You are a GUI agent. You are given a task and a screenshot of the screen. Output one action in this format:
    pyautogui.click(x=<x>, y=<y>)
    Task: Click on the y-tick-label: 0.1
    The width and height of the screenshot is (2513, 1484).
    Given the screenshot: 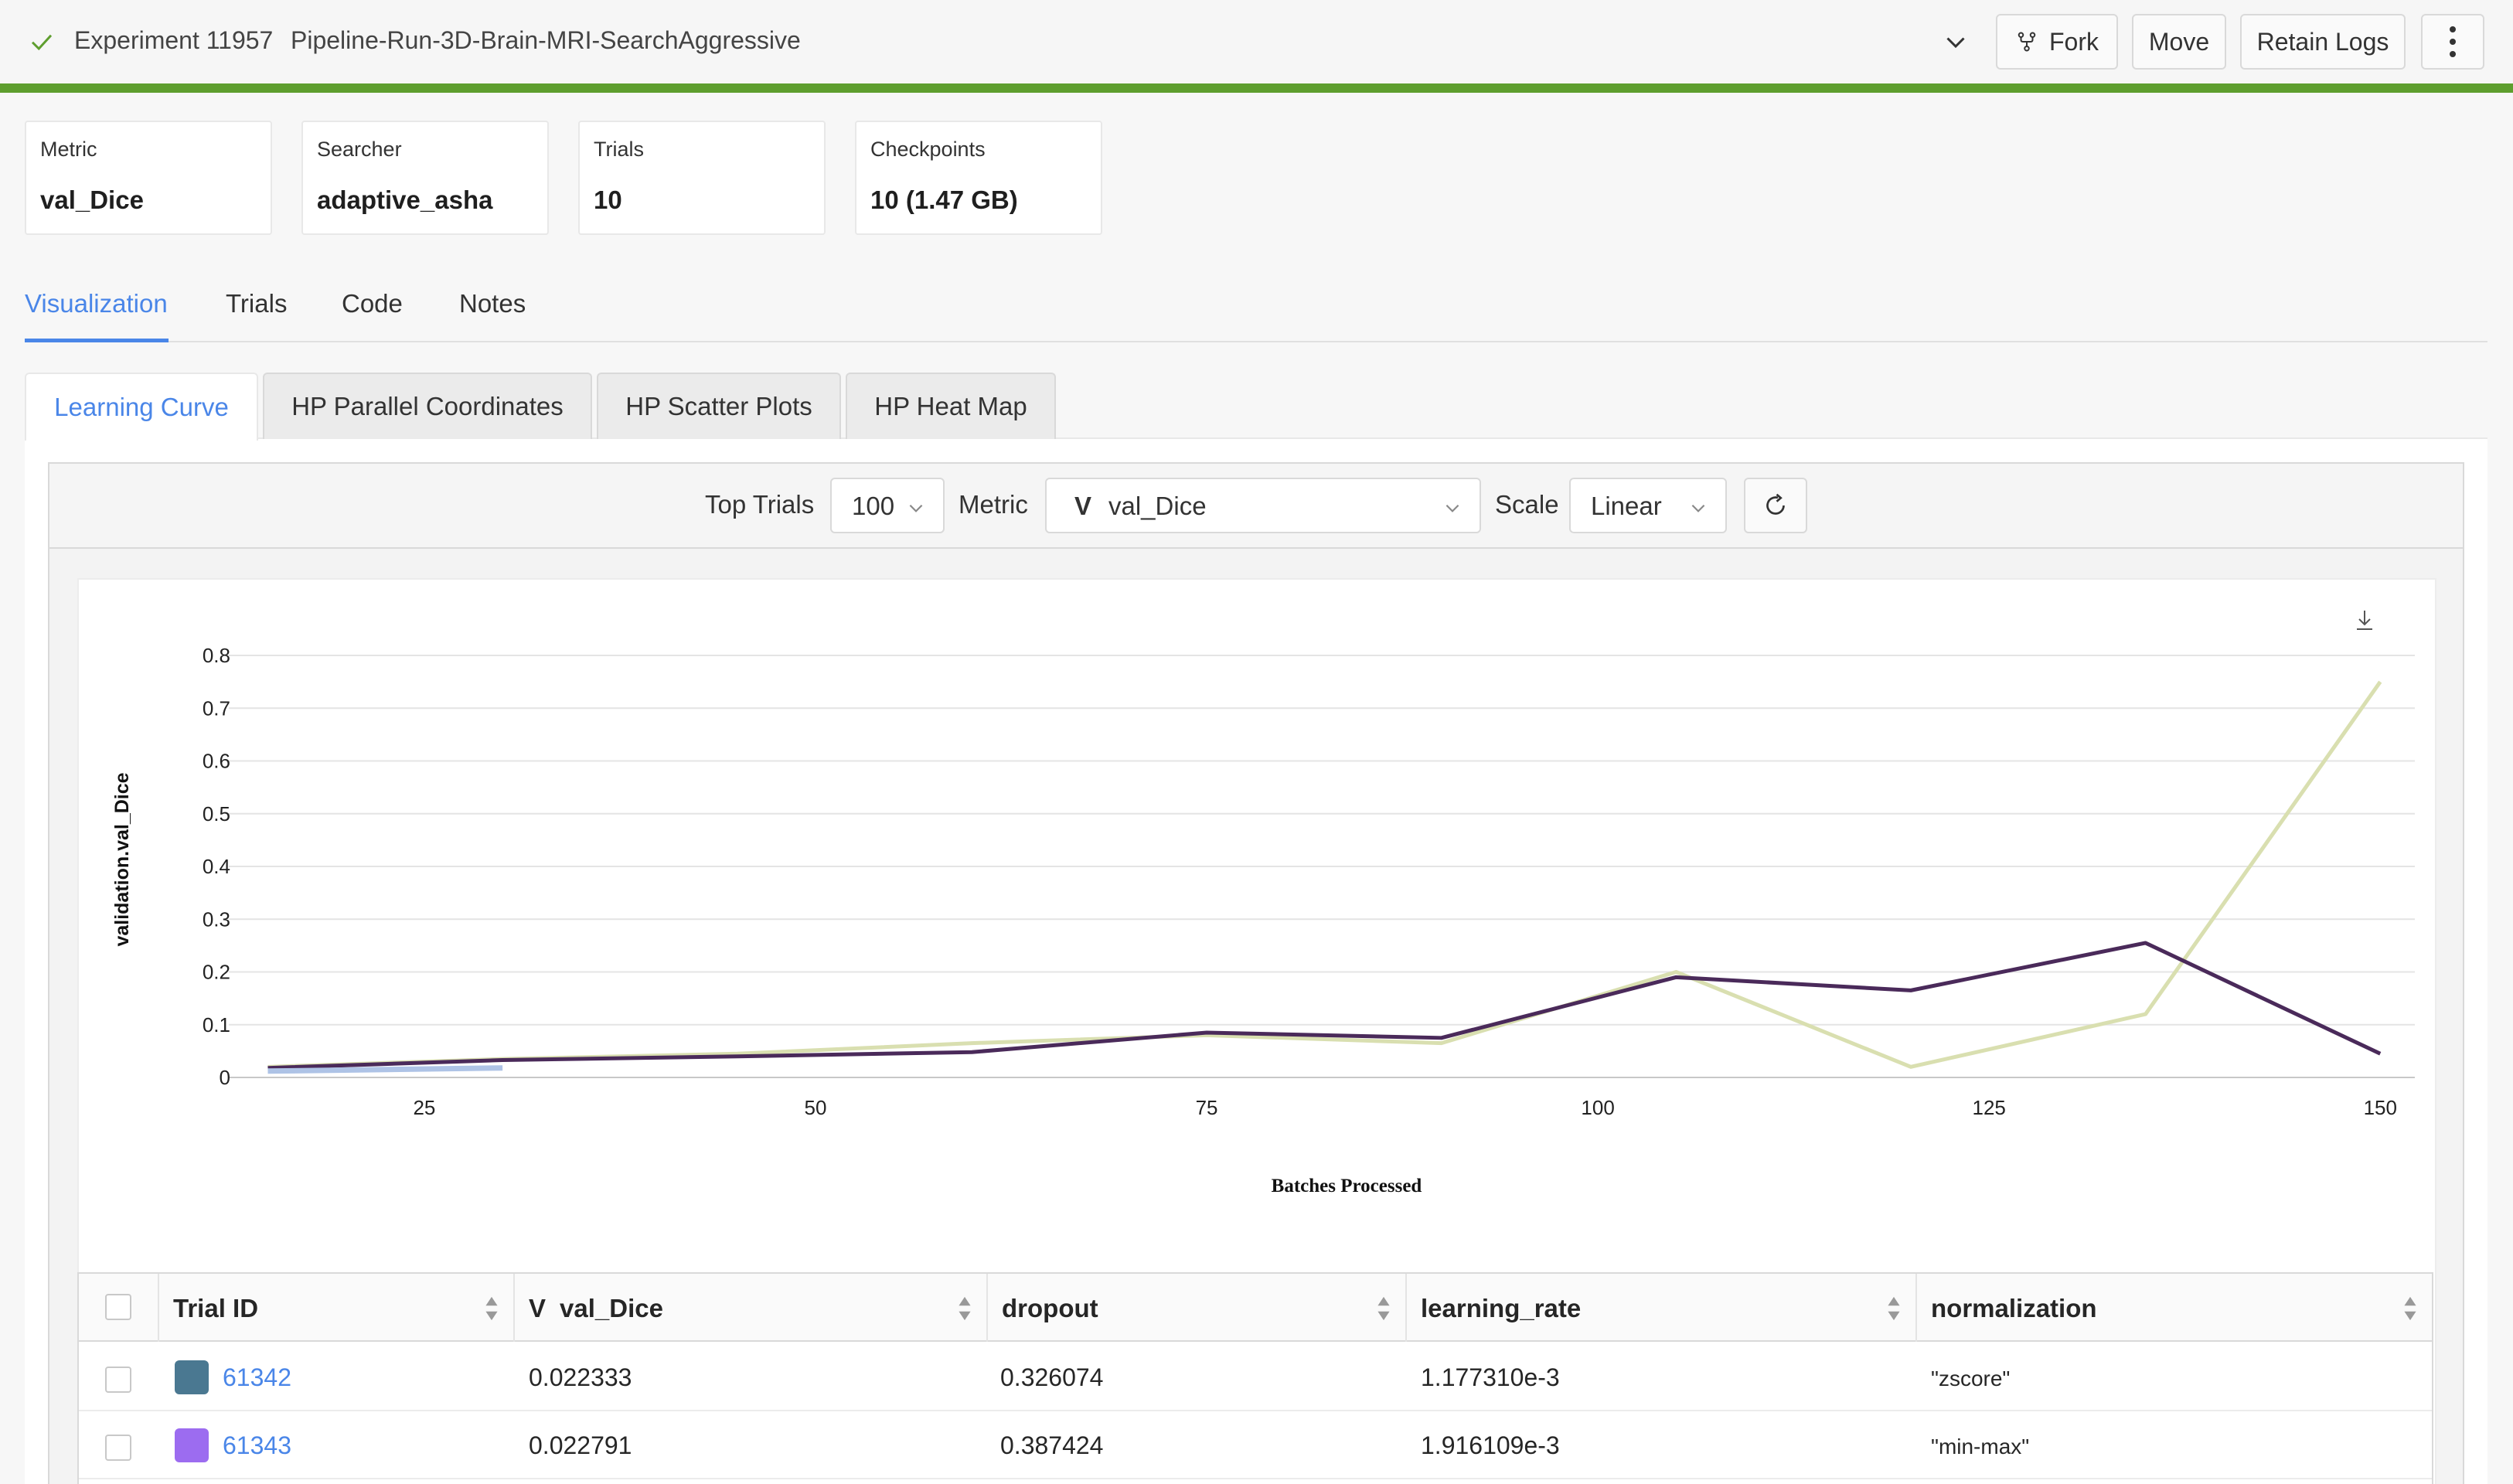 What is the action you would take?
    pyautogui.click(x=217, y=1024)
    